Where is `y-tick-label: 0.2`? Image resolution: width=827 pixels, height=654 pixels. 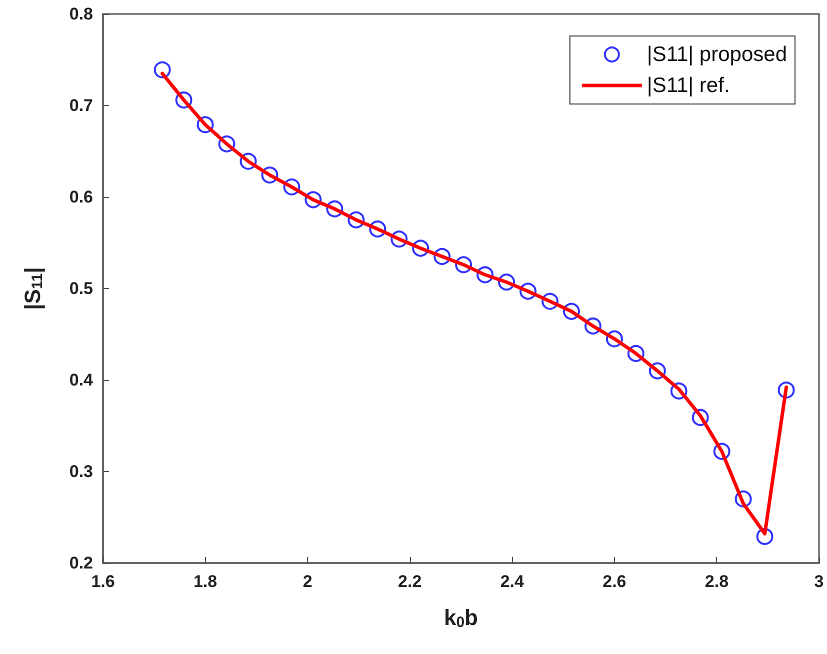
y-tick-label: 0.2 is located at coordinates (81, 563).